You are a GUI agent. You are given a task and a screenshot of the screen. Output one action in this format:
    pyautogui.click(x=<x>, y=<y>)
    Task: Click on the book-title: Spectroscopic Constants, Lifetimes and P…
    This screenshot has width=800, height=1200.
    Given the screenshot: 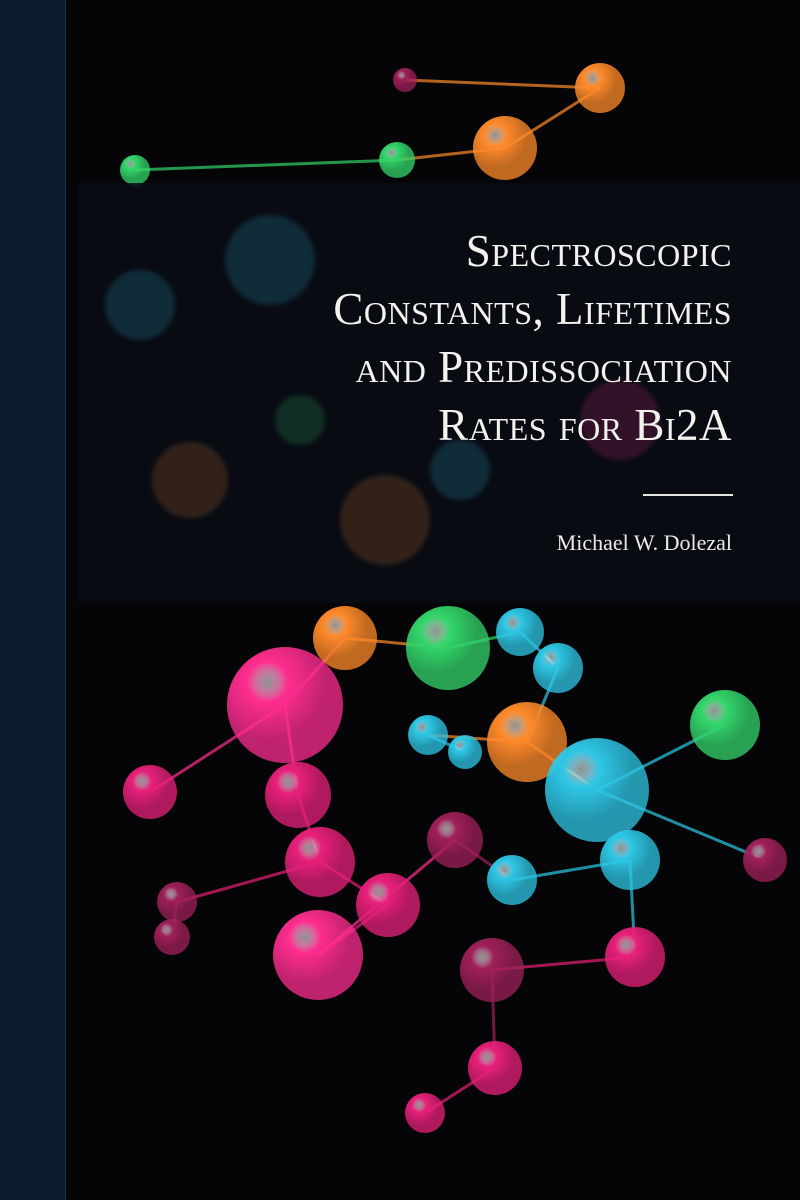 What is the action you would take?
    pyautogui.click(x=532, y=338)
    